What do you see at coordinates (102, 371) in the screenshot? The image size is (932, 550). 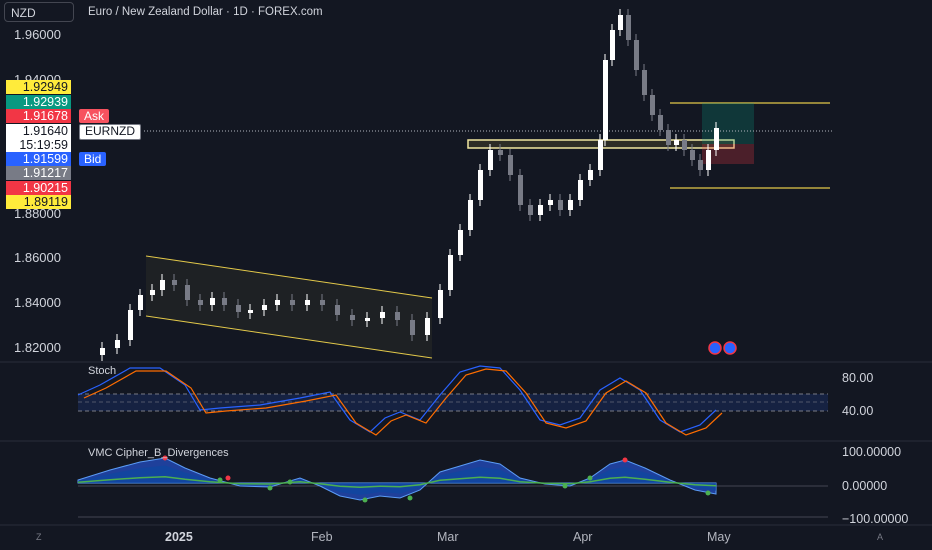 I see `stoch-label: Stoch` at bounding box center [102, 371].